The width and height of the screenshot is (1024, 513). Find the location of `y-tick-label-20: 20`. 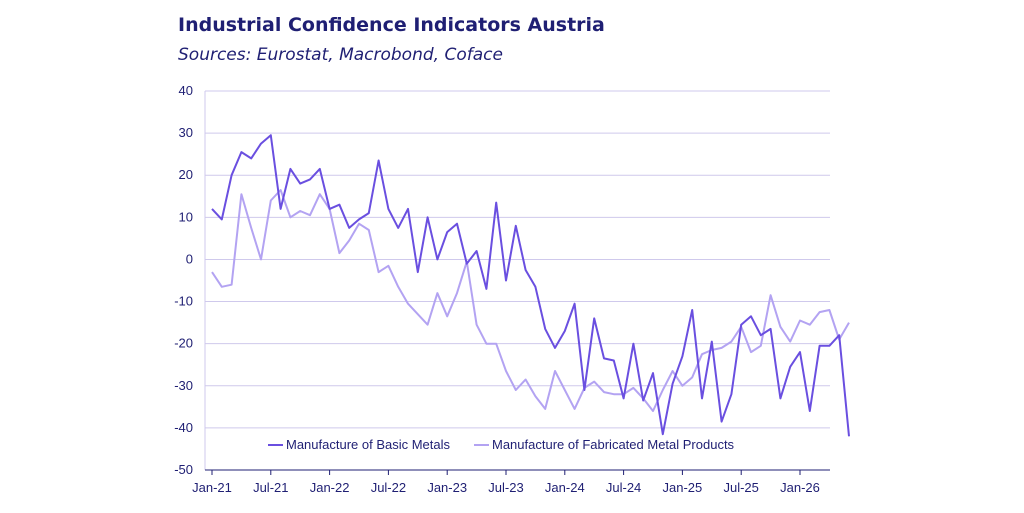

y-tick-label-20: 20 is located at coordinates (186, 174).